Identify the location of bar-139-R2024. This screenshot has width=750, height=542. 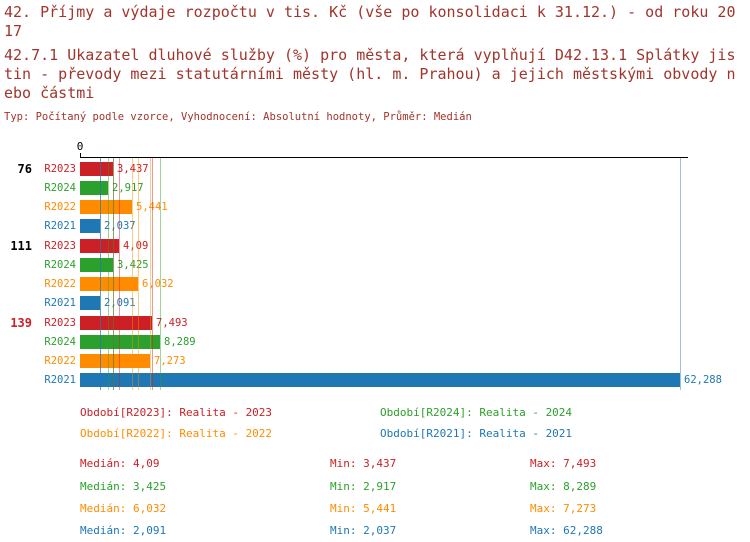
(120, 342).